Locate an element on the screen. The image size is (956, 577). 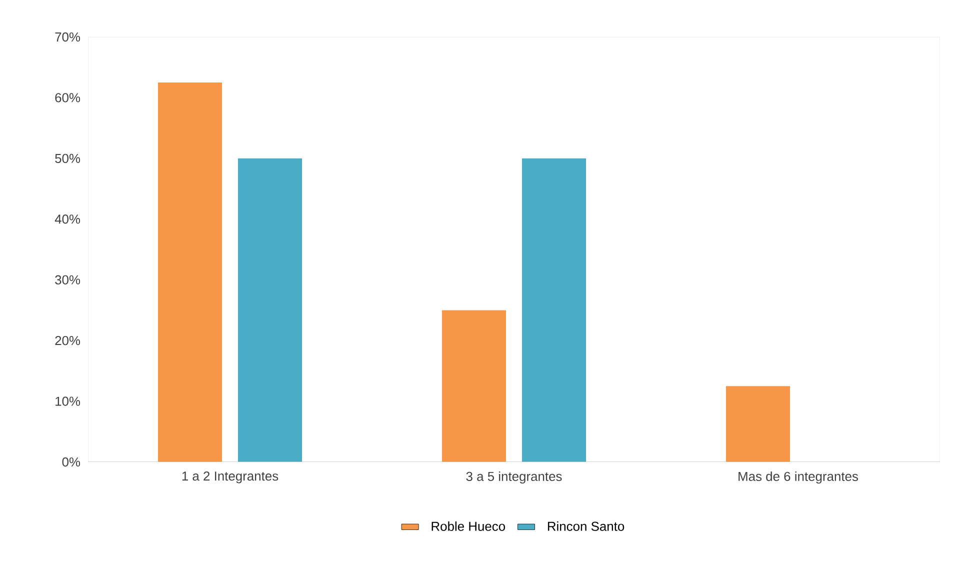
x-tick-label: Mas de 6 integrantes is located at coordinates (798, 477).